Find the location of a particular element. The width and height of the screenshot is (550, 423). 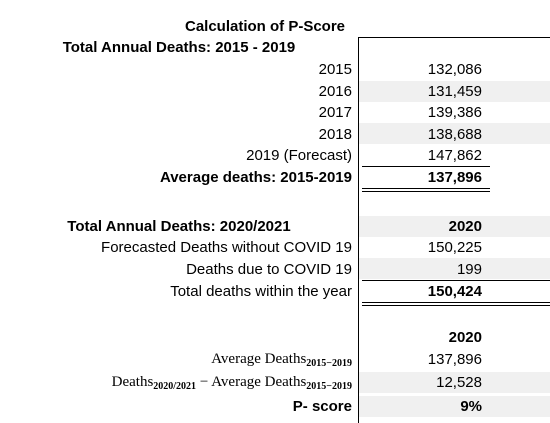

row-value: 150,225 is located at coordinates (454, 247).